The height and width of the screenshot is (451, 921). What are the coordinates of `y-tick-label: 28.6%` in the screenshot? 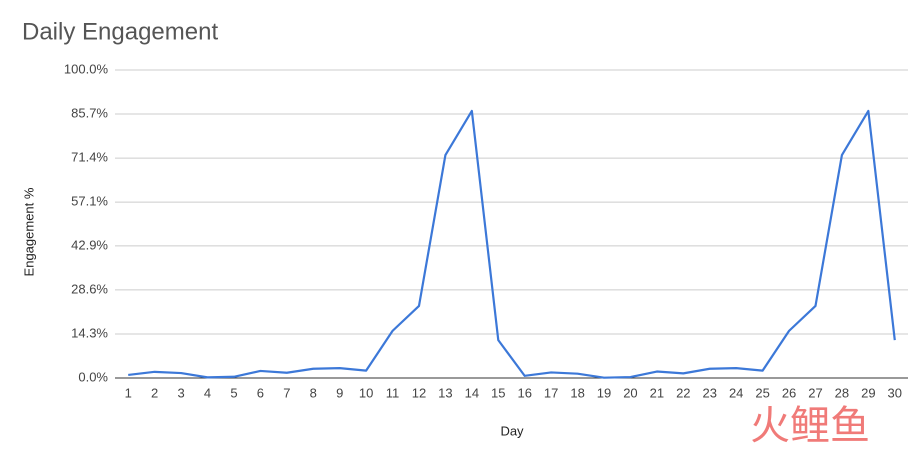 It's located at (89, 288).